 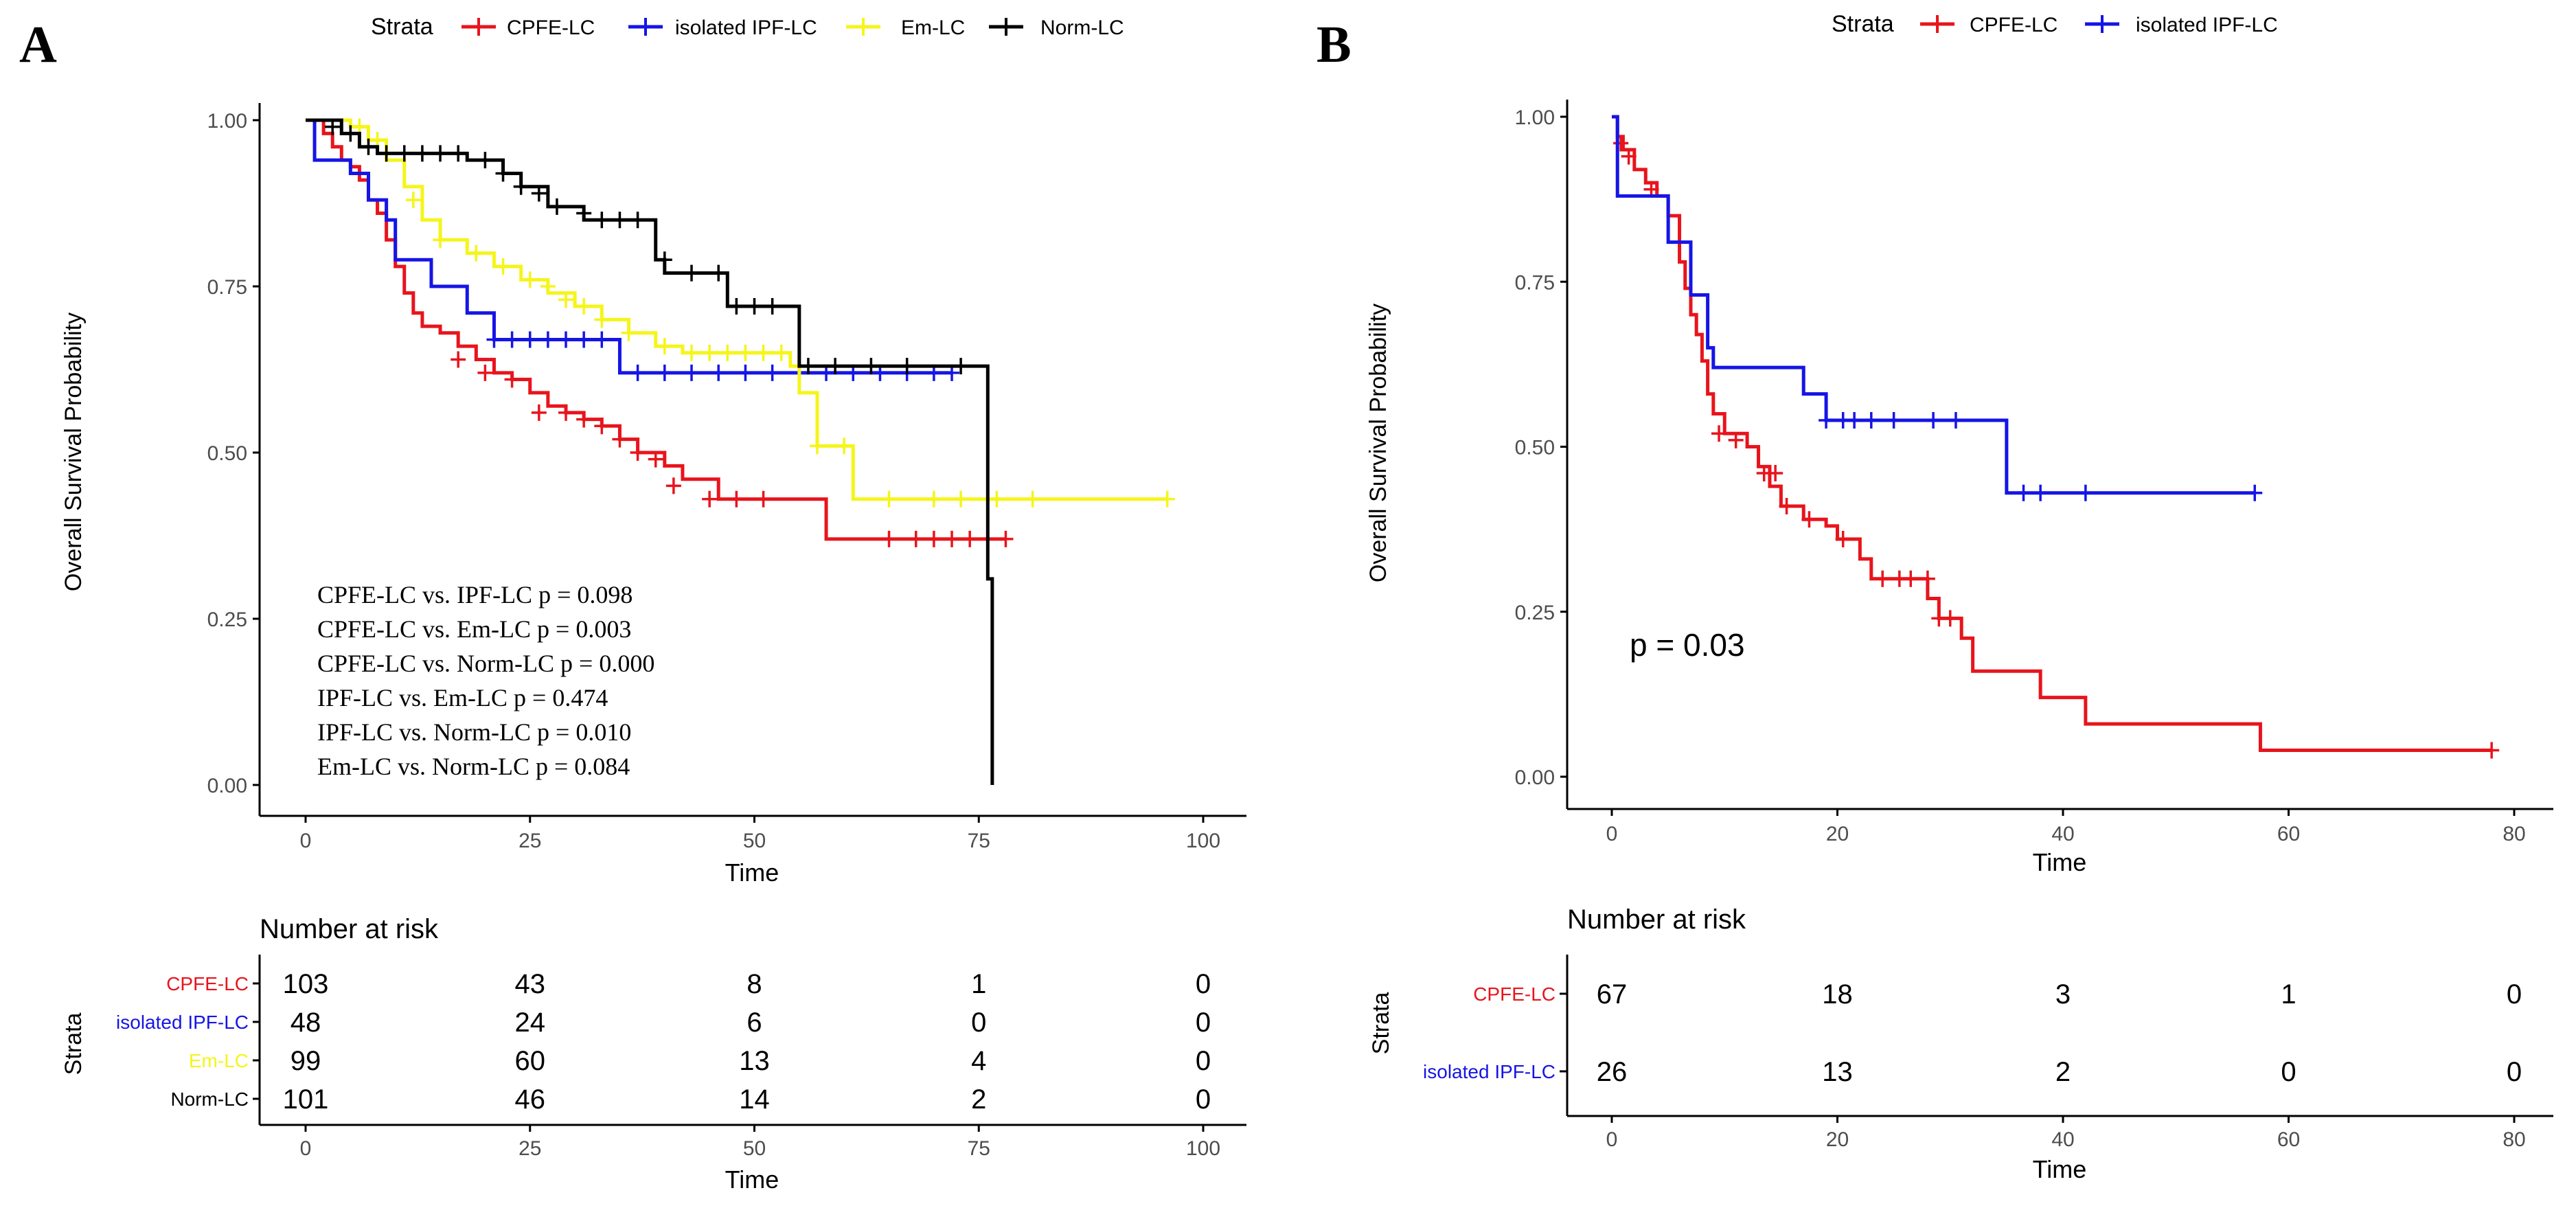 I want to click on risk-count: 13, so click(x=754, y=1061).